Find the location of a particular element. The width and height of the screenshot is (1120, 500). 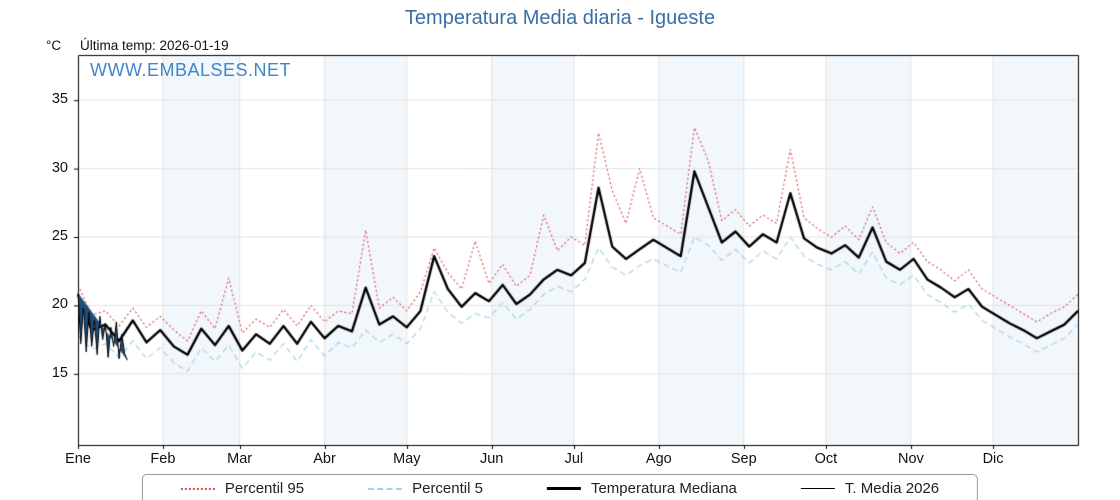

x-month-label: Mar is located at coordinates (240, 459).